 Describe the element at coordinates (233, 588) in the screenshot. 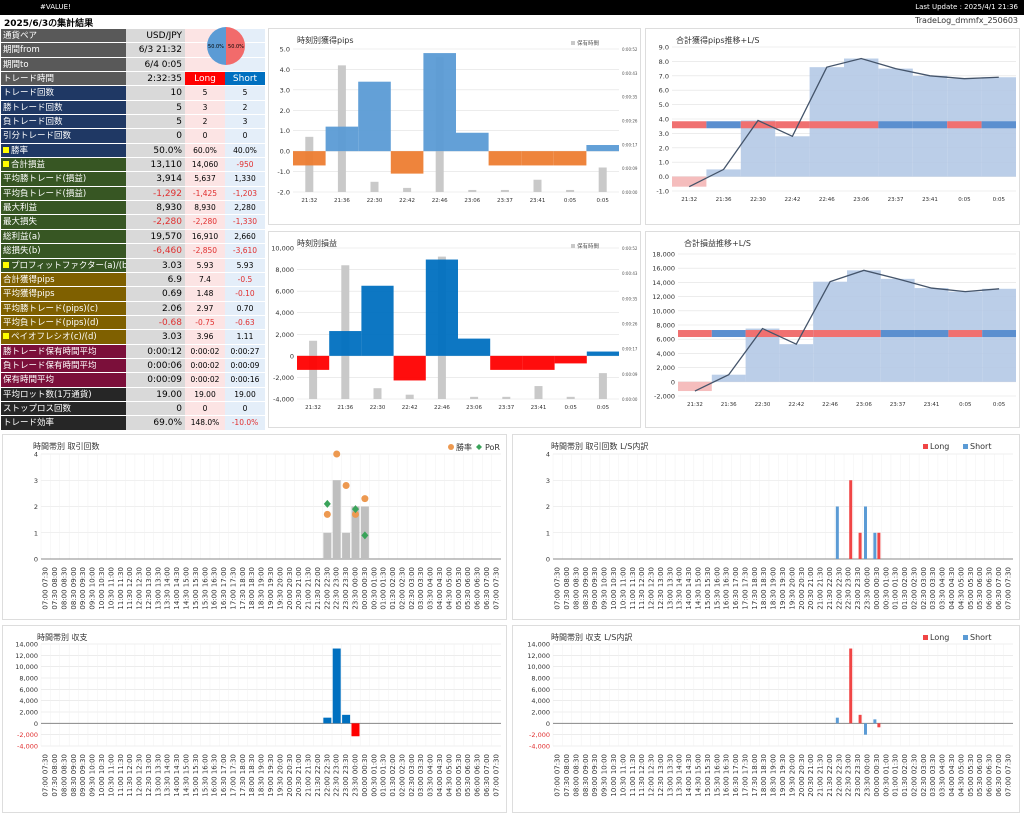

I see `x-tick-label: 17:00 17:30` at that location.